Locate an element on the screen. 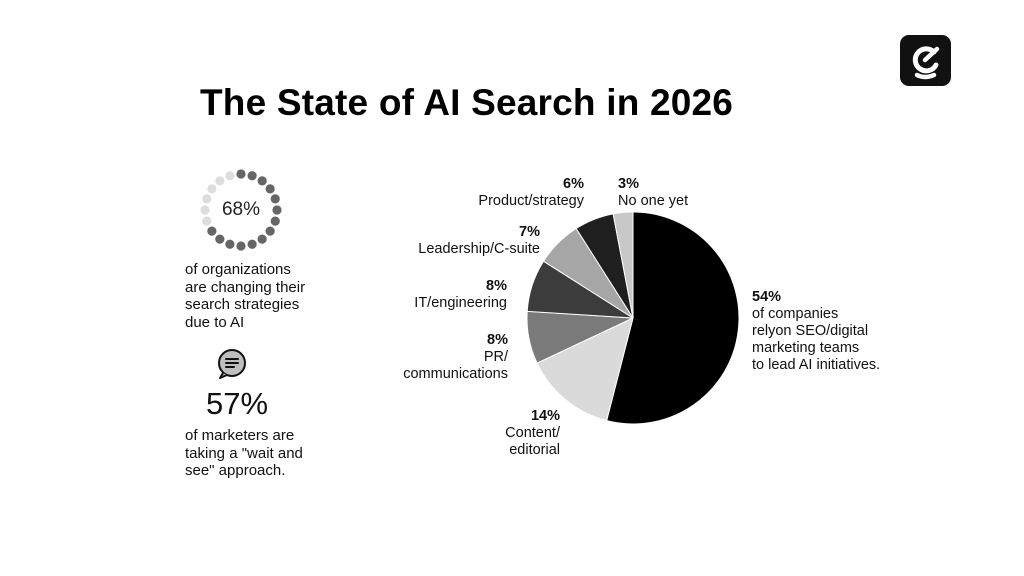 This screenshot has width=1024, height=576. pie-slice-label: 6% Product/strategy is located at coordinates (531, 193).